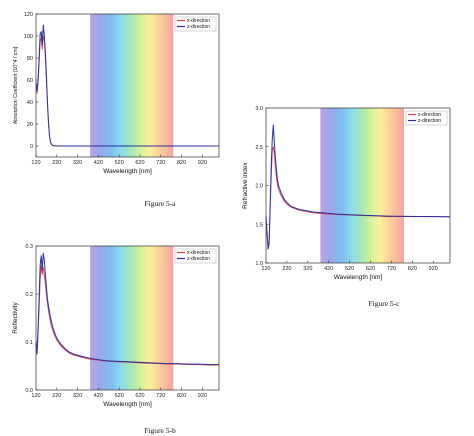 The width and height of the screenshot is (474, 436). I want to click on y-tick-label: 40, so click(30, 103).